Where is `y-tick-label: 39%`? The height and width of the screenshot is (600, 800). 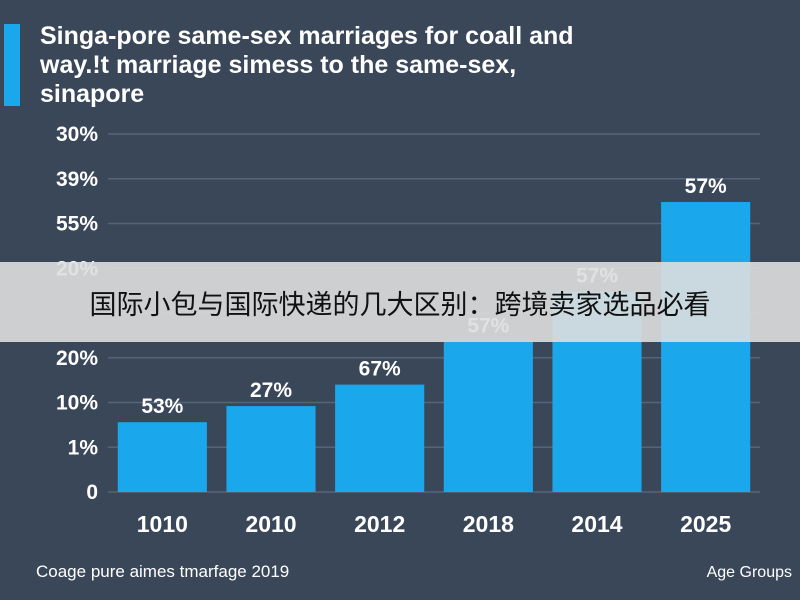 y-tick-label: 39% is located at coordinates (77, 179).